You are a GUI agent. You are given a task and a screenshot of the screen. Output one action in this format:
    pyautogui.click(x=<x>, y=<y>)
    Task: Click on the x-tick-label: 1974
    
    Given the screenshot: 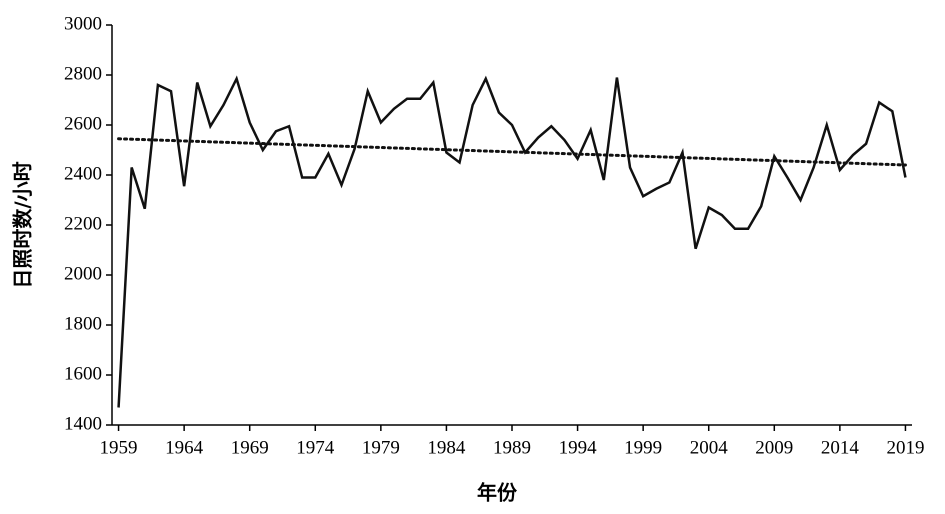 What is the action you would take?
    pyautogui.click(x=315, y=447)
    